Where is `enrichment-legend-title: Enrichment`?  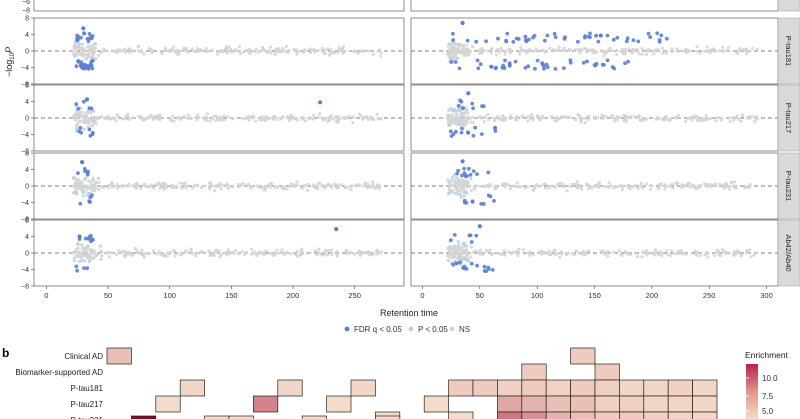 enrichment-legend-title: Enrichment is located at coordinates (767, 355).